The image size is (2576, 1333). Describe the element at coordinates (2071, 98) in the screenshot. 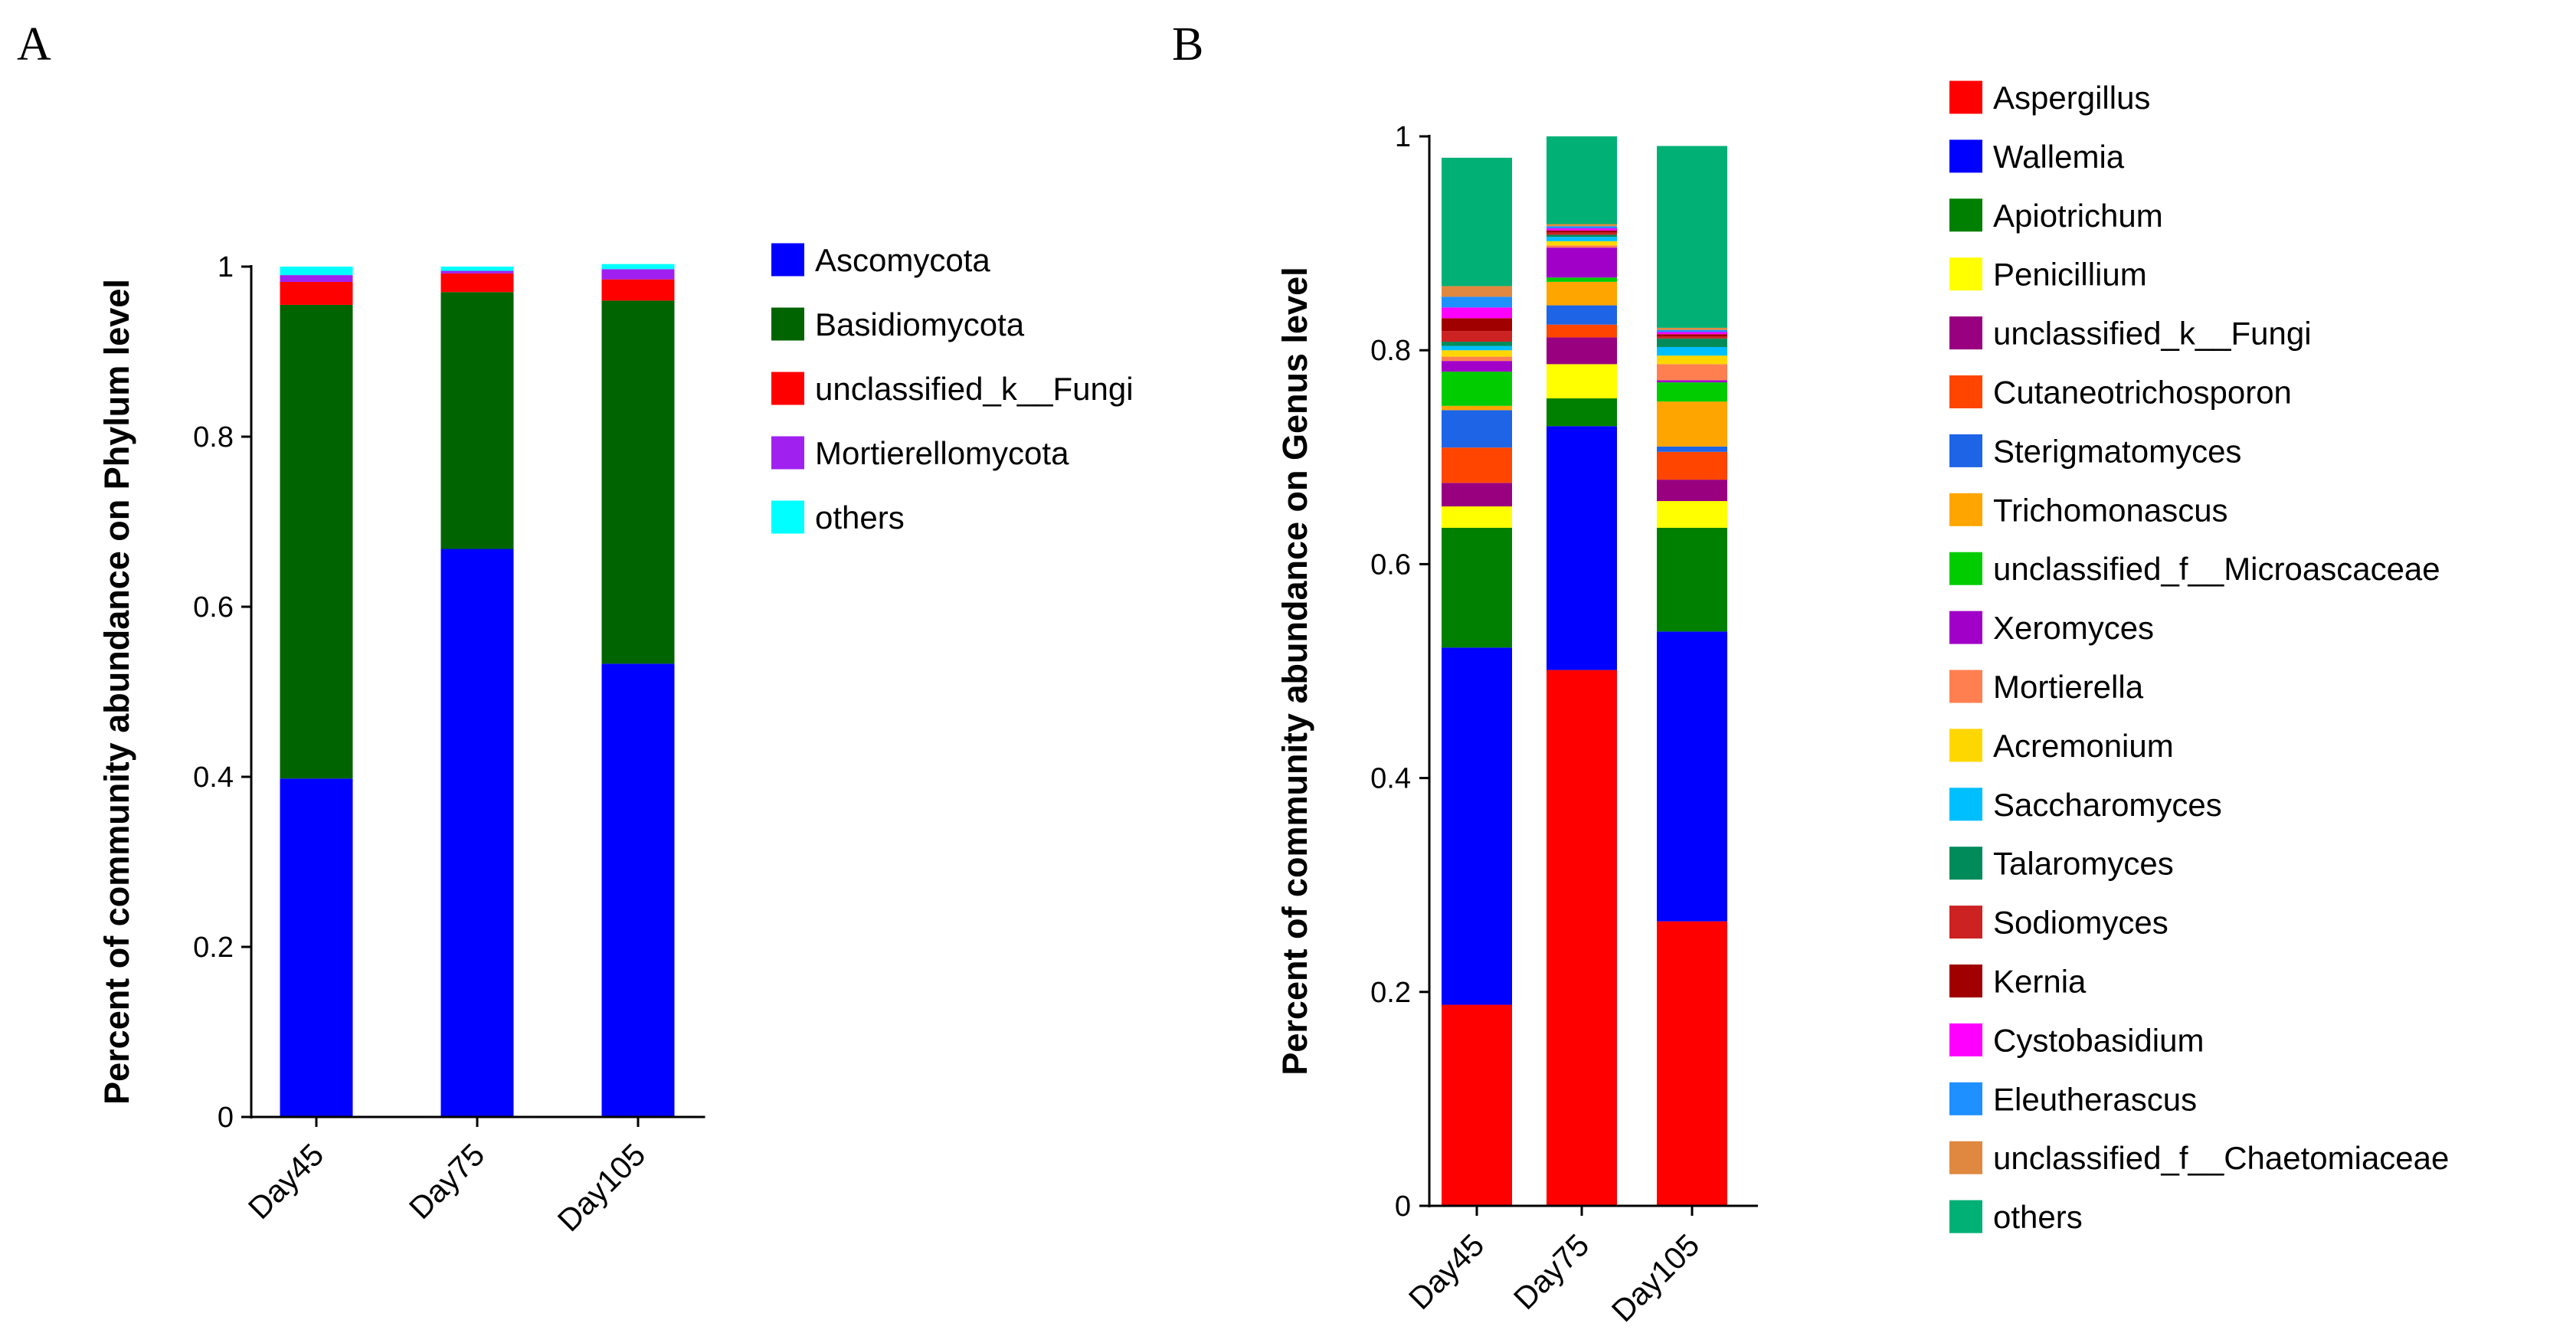

I see `legend-label-b-aspergillus: Aspergillus` at that location.